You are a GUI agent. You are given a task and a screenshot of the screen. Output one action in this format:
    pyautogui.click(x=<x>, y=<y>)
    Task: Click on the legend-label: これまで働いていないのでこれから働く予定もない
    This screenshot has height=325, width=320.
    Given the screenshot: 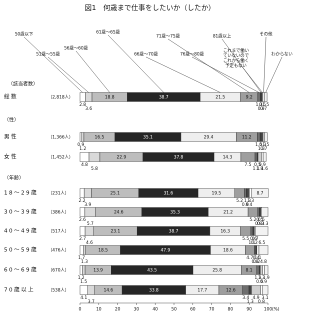 What is the action you would take?
    pyautogui.click(x=236, y=58)
    